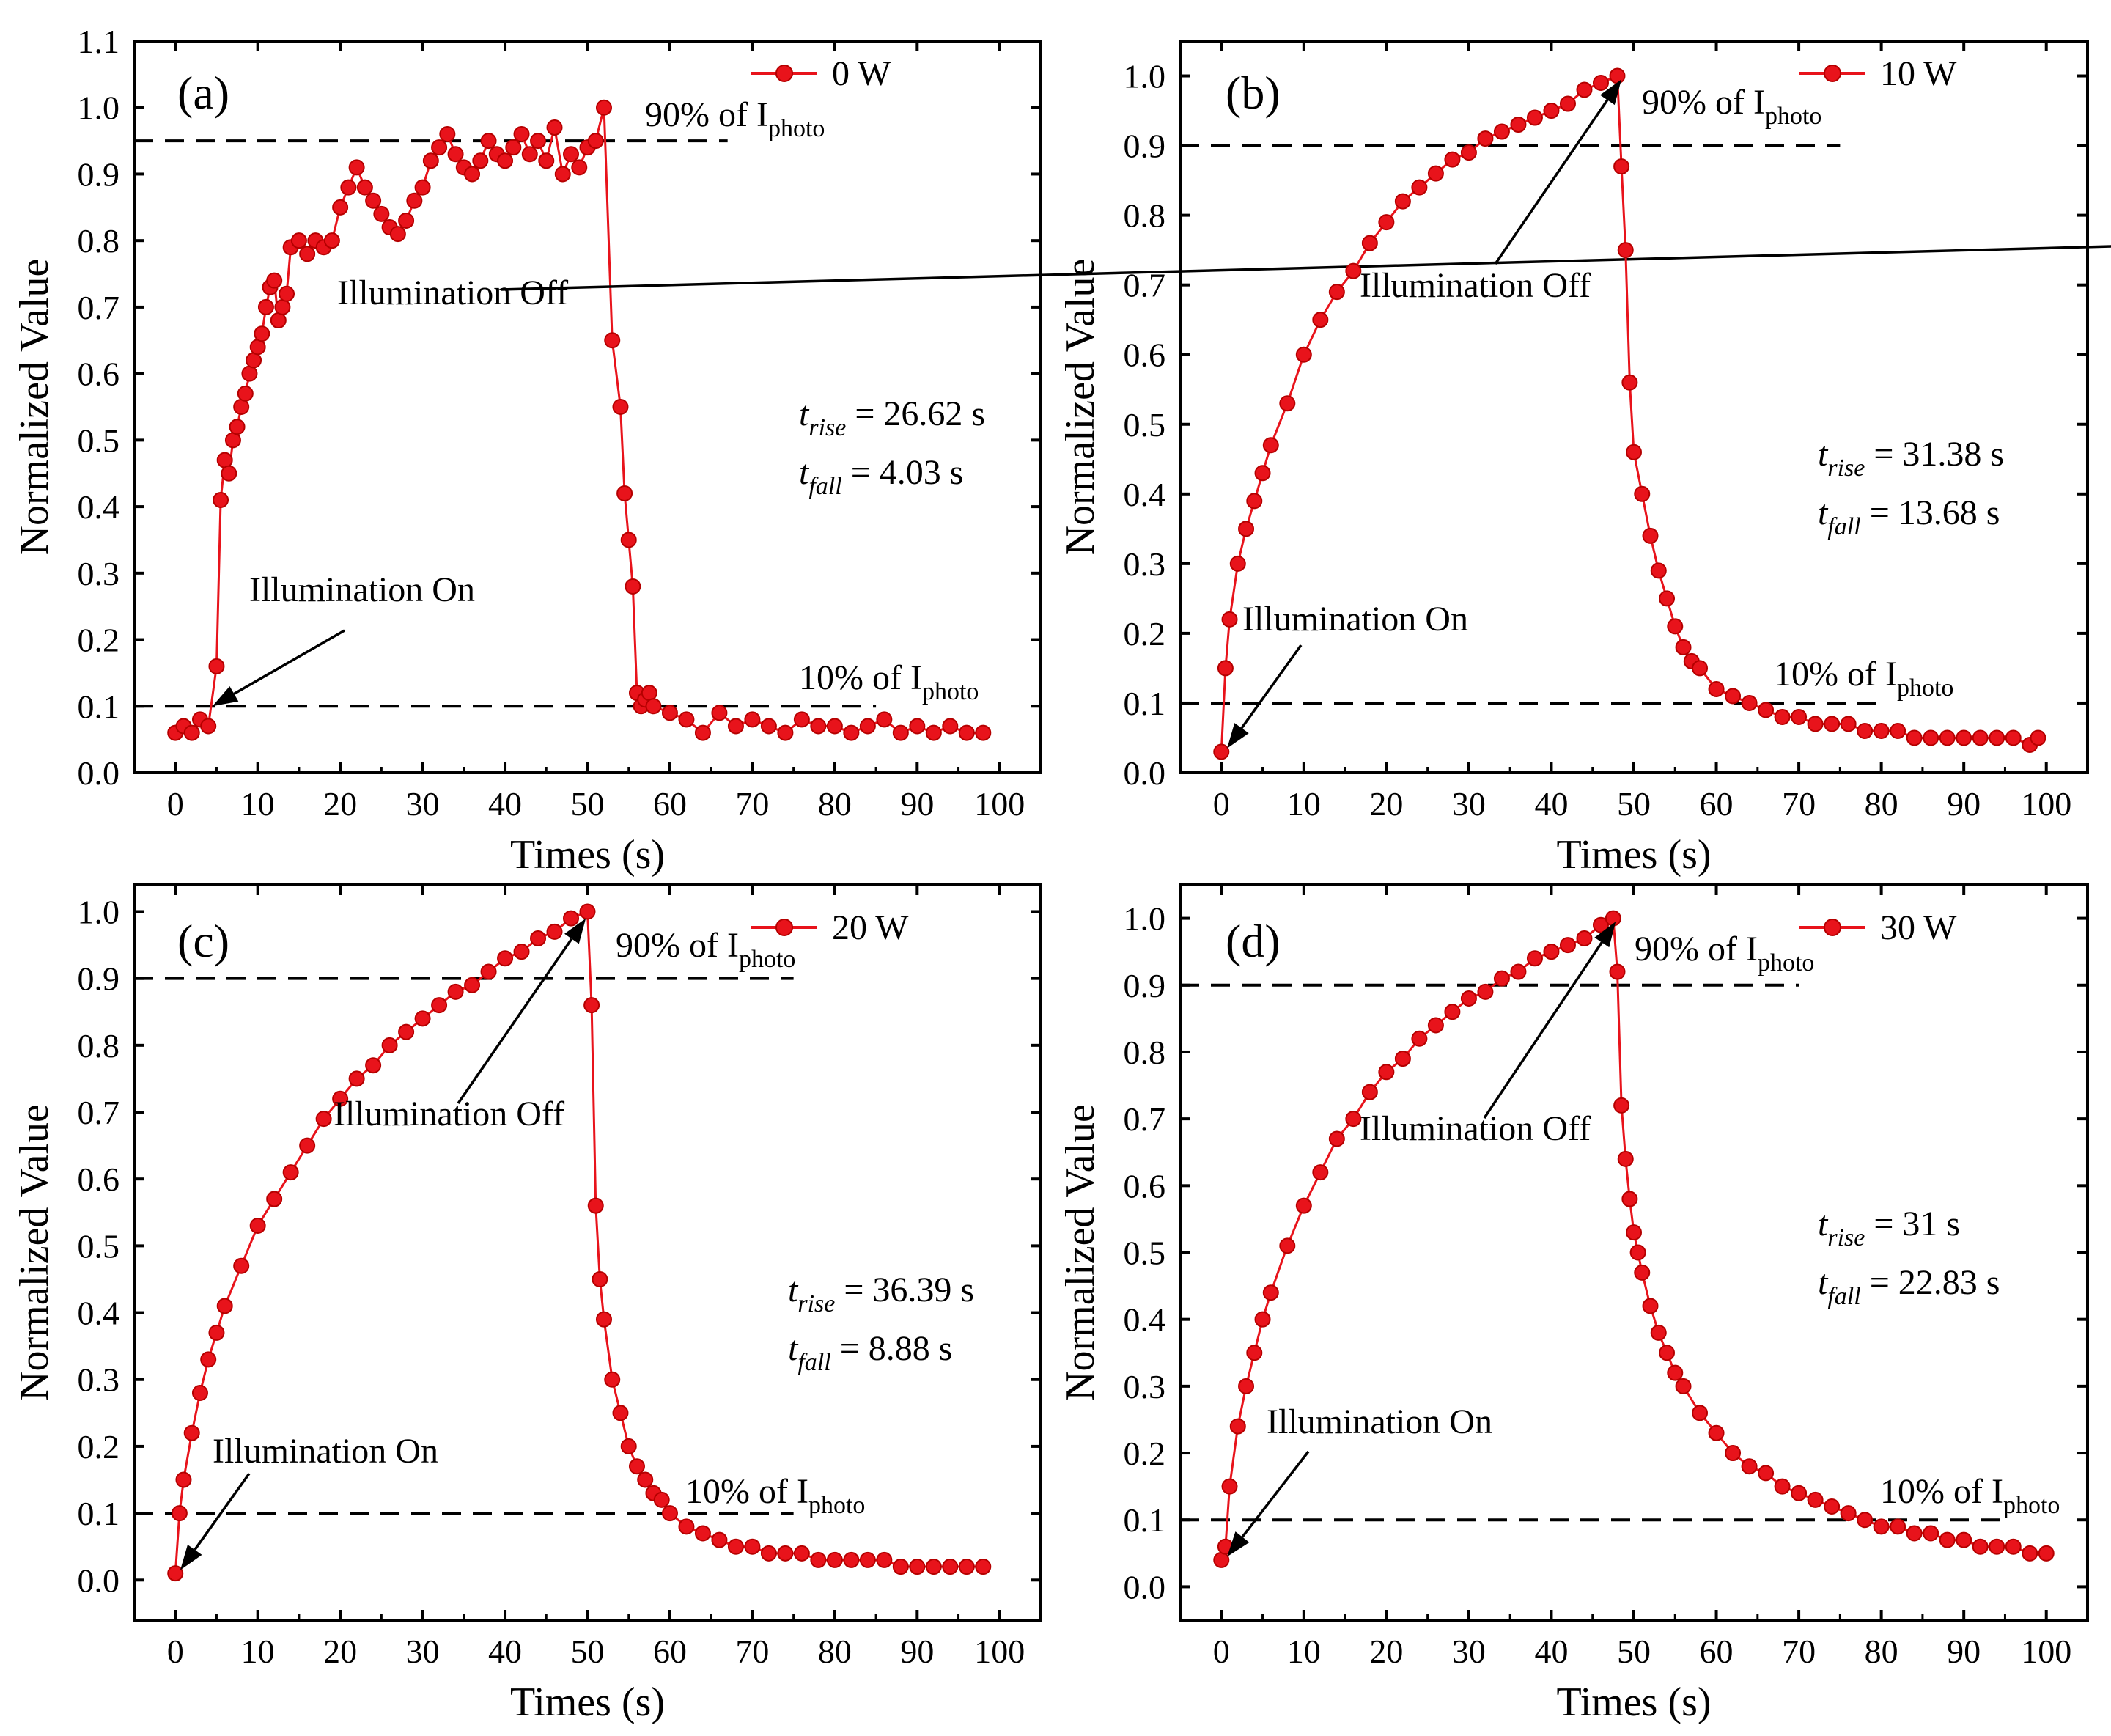 This screenshot has height=1736, width=2111. What do you see at coordinates (1238, 736) in the screenshot?
I see `arrow-illumination-on-head` at bounding box center [1238, 736].